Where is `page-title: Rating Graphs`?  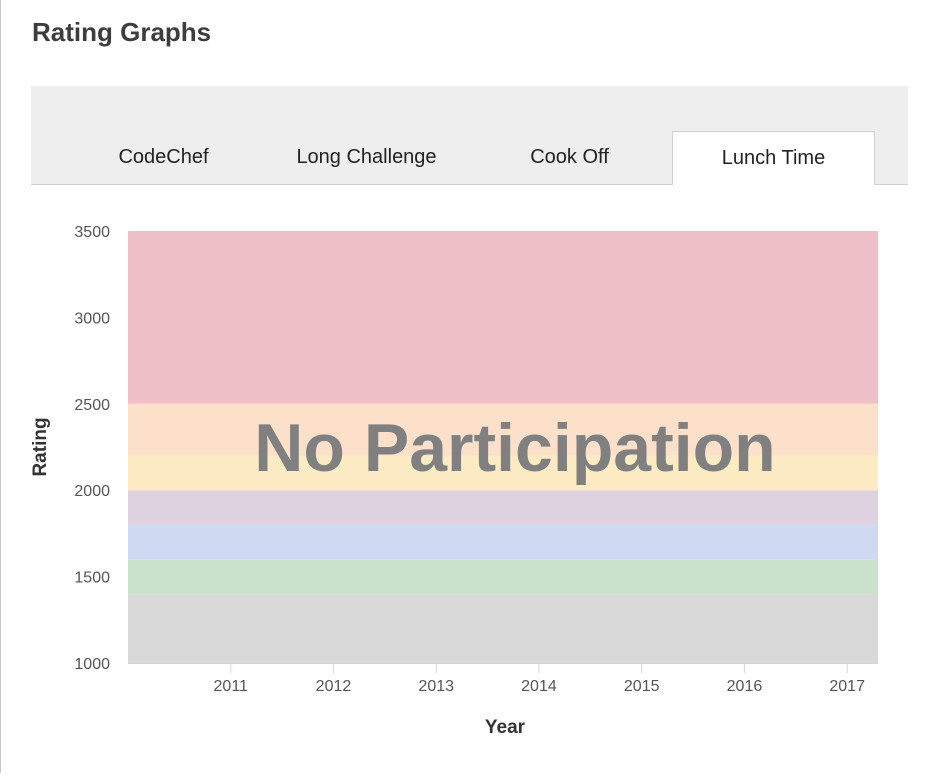
page-title: Rating Graphs is located at coordinates (122, 32).